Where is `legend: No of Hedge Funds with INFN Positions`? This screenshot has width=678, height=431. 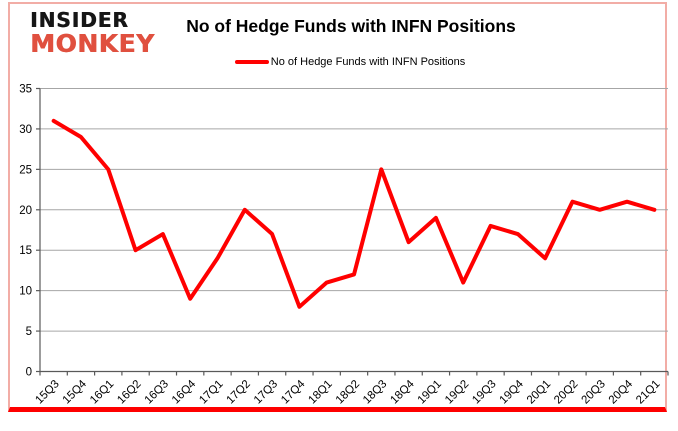
legend: No of Hedge Funds with INFN Positions is located at coordinates (339, 62).